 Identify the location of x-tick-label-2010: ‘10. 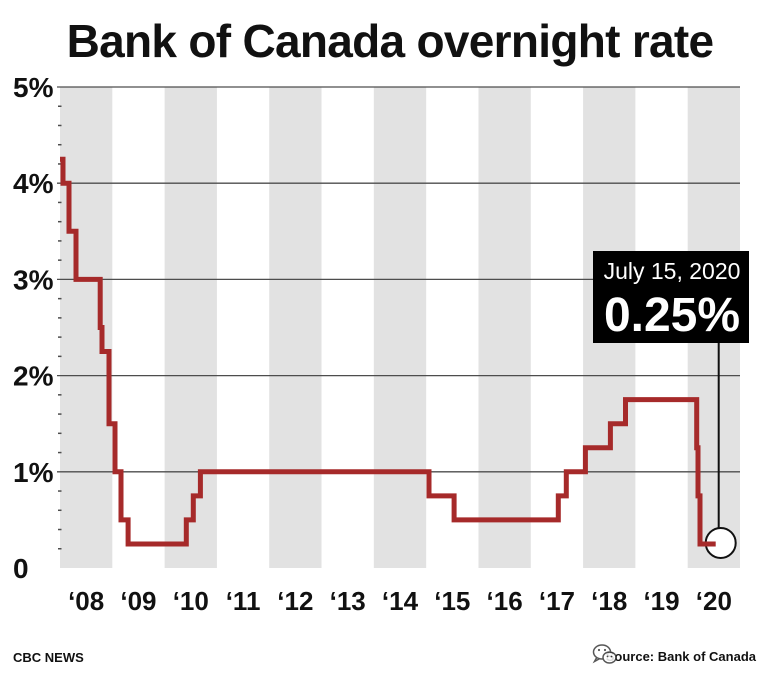
(191, 601).